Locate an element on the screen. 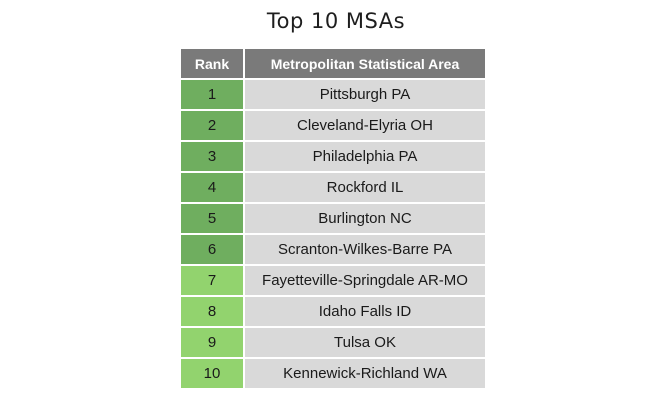 The height and width of the screenshot is (400, 672). table-row: 3 Philadelphia PA is located at coordinates (333, 156).